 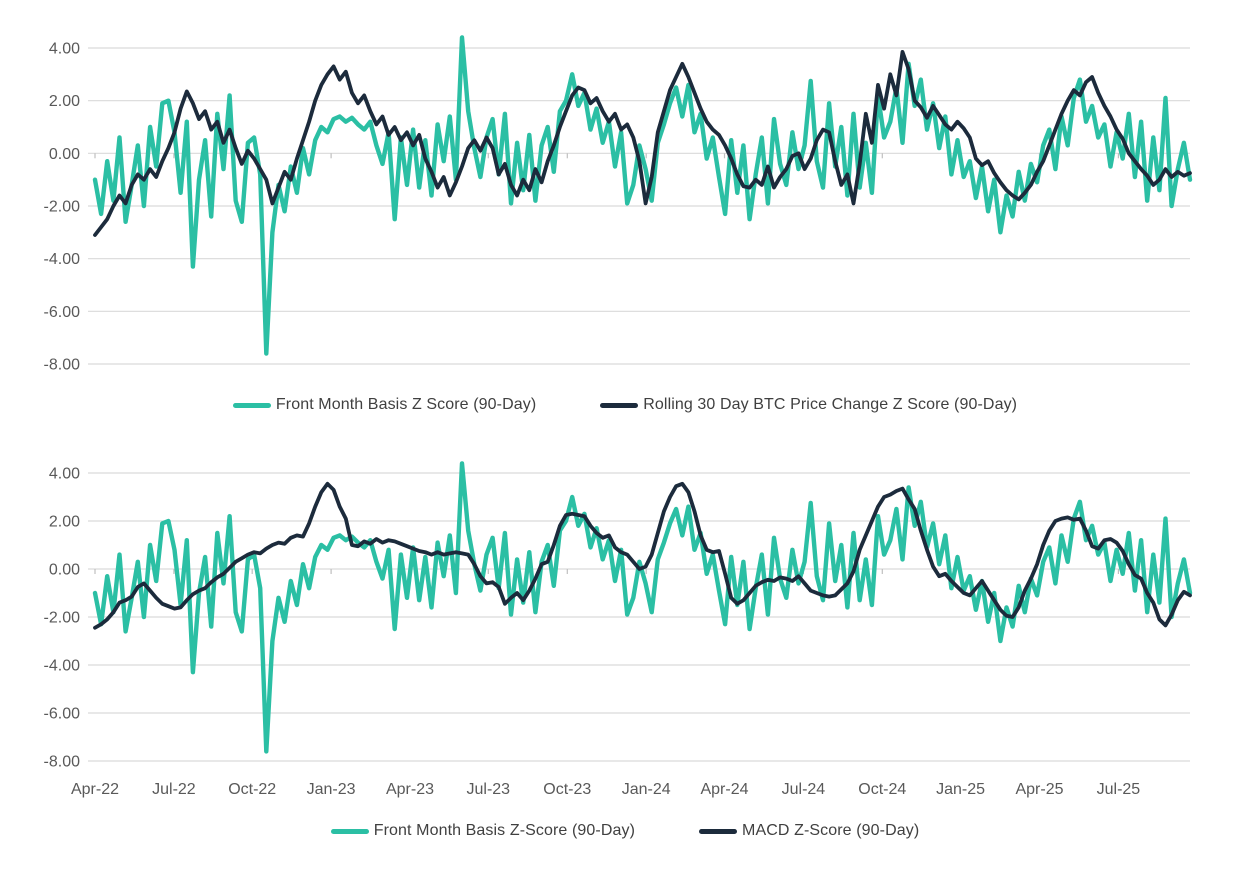 What do you see at coordinates (331, 789) in the screenshot?
I see `x-axis-label: Jan-23` at bounding box center [331, 789].